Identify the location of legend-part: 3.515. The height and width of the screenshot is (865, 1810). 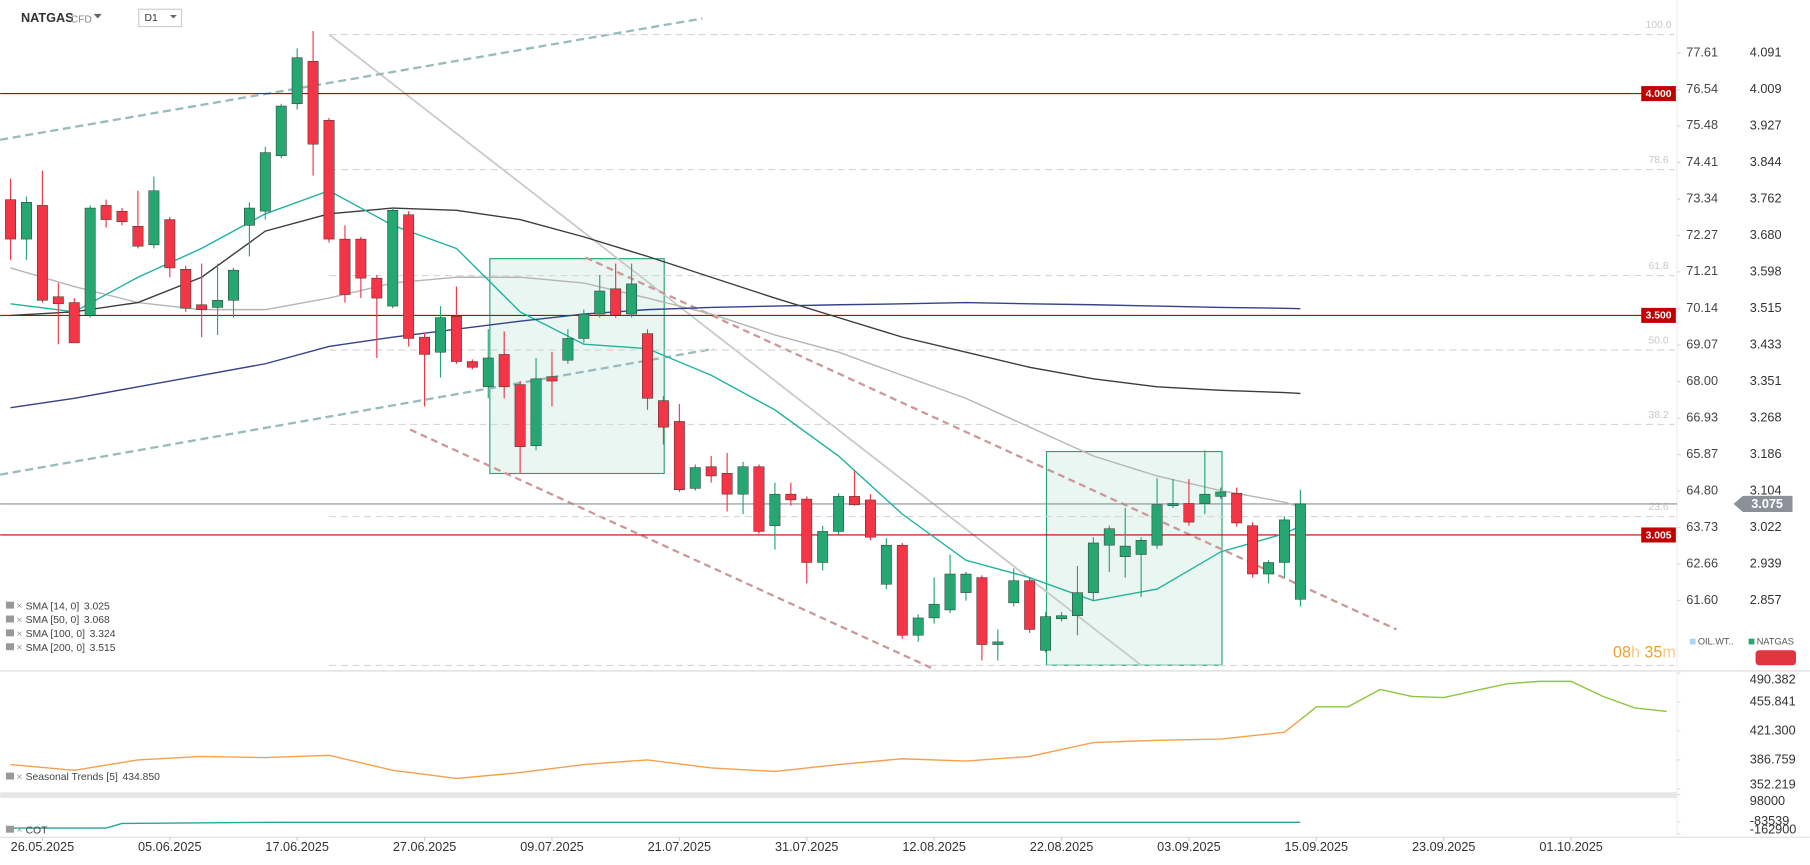
(103, 648).